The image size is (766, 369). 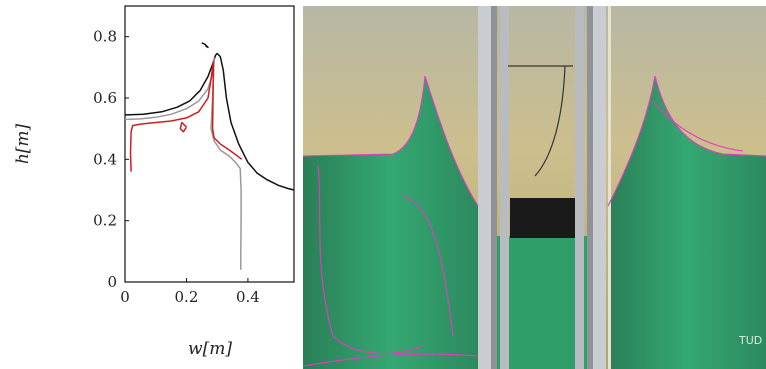 What do you see at coordinates (494, 187) in the screenshot?
I see `left-post-shadow` at bounding box center [494, 187].